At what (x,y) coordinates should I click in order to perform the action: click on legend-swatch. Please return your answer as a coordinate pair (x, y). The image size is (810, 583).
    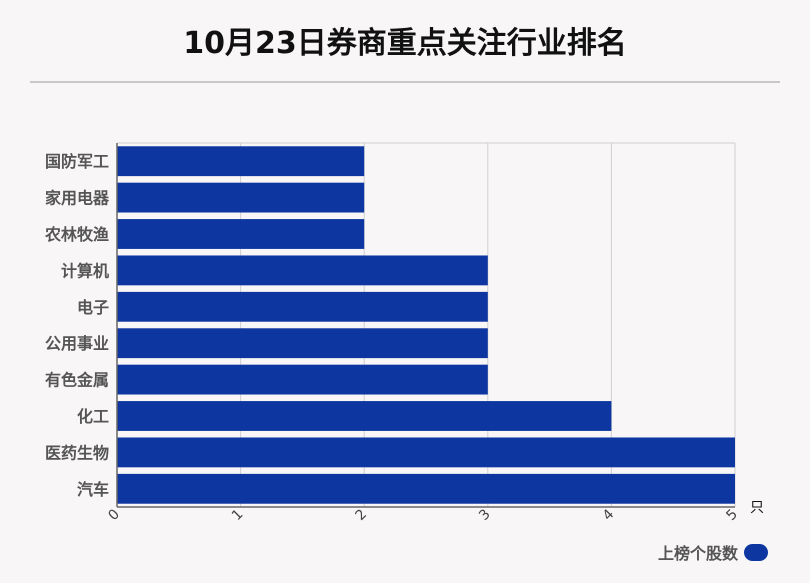
    Looking at the image, I should click on (756, 552).